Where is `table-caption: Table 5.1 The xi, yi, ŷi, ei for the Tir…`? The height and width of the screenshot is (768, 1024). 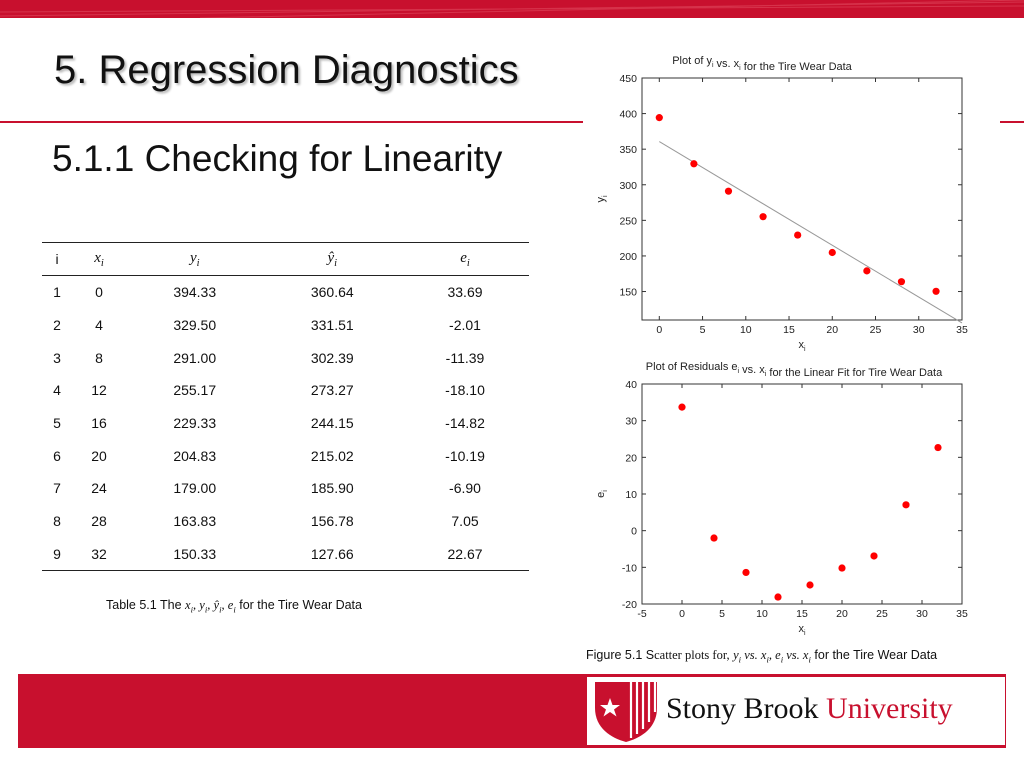
table-caption: Table 5.1 The xi, yi, ŷi, ei for the Tir… is located at coordinates (234, 606).